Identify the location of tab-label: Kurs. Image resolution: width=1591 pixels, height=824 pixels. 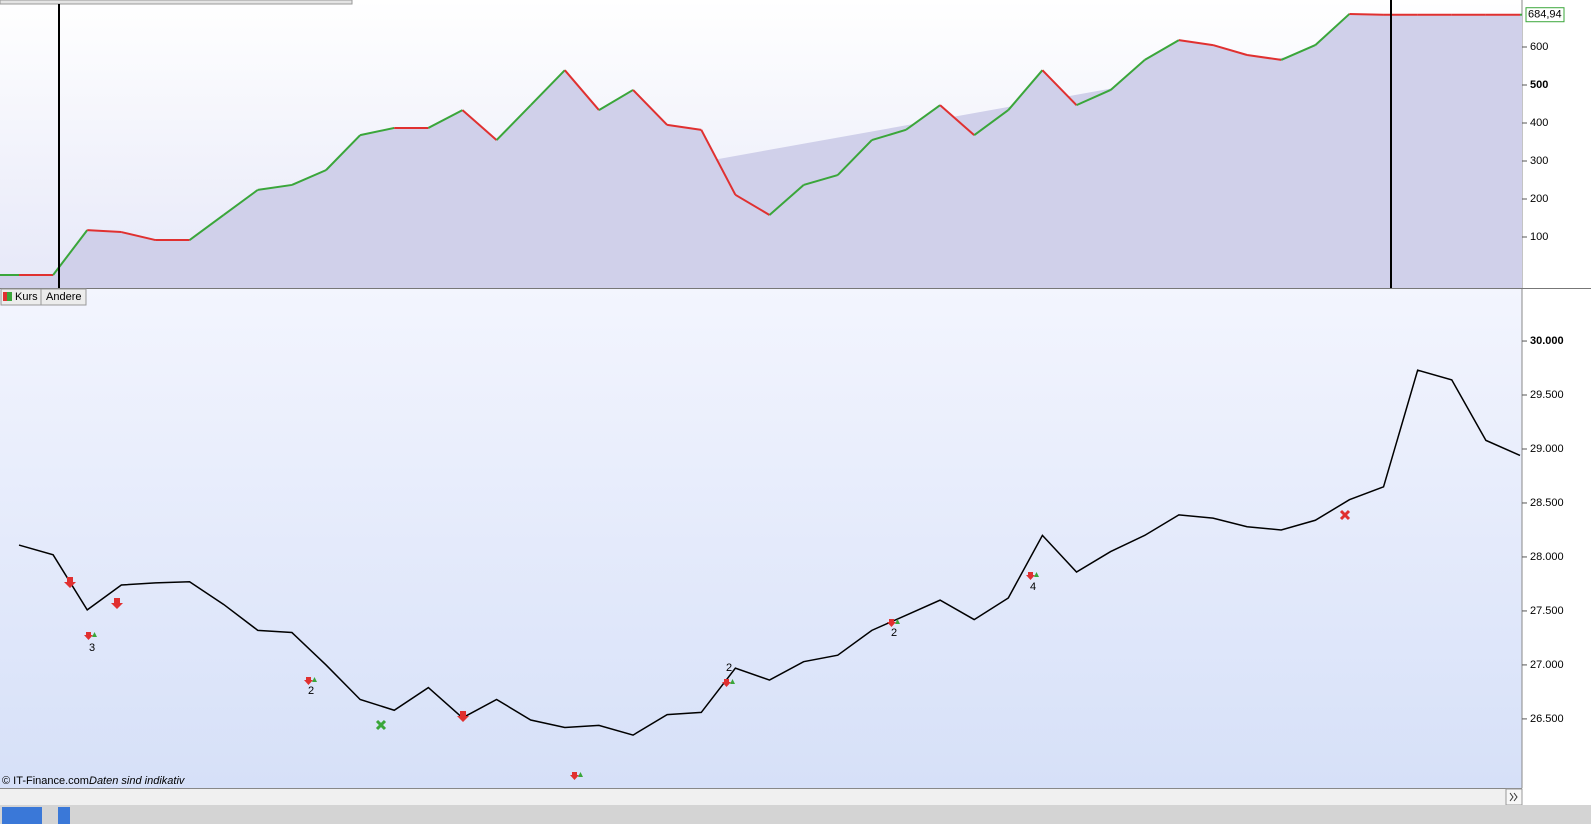
(26, 297).